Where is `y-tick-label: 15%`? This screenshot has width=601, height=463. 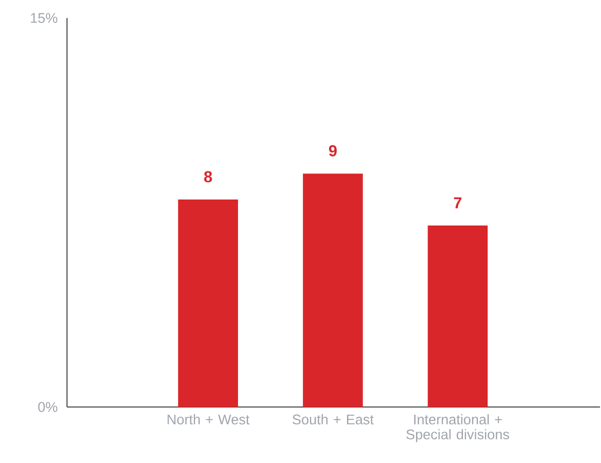 y-tick-label: 15% is located at coordinates (44, 18).